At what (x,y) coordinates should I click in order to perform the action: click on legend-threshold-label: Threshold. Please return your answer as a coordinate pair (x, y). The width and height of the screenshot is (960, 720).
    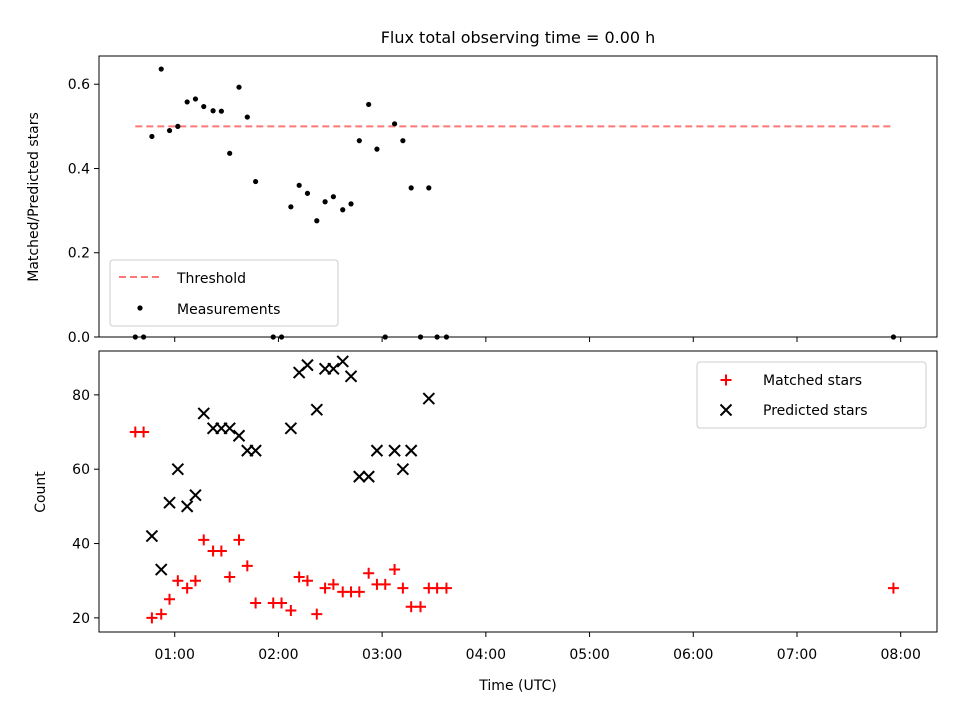
    Looking at the image, I should click on (211, 279).